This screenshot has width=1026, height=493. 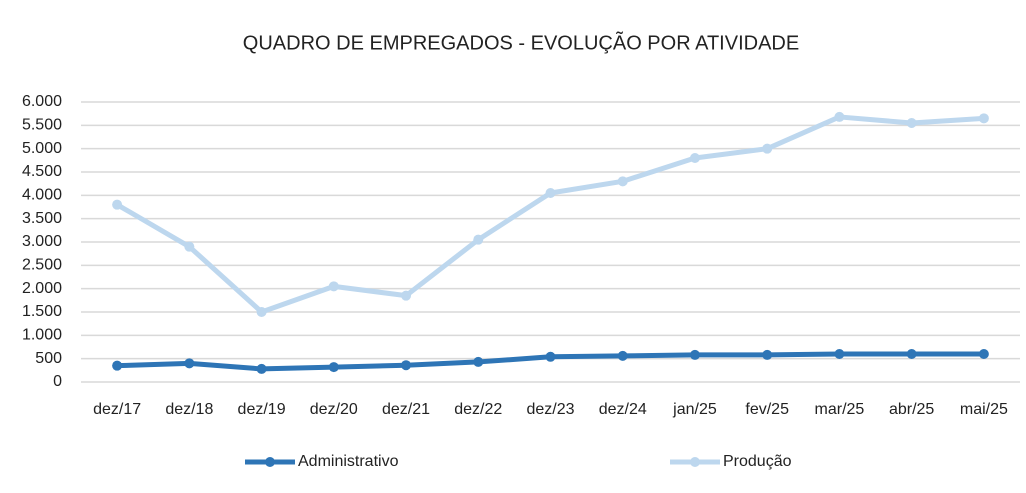 What do you see at coordinates (42, 241) in the screenshot?
I see `y-tick-label: 3.000` at bounding box center [42, 241].